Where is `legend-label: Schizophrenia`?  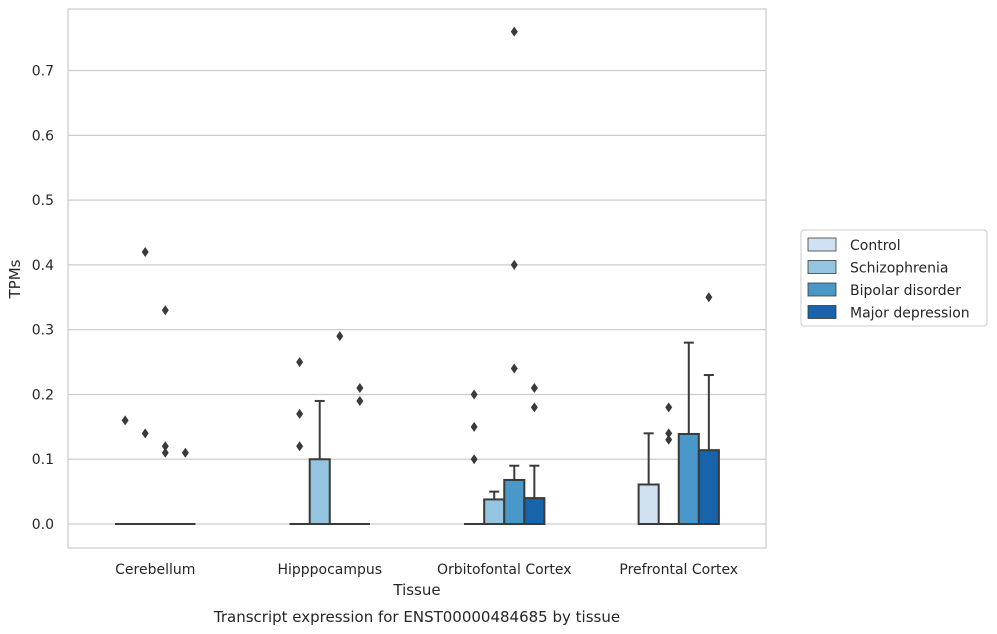
legend-label: Schizophrenia is located at coordinates (899, 269).